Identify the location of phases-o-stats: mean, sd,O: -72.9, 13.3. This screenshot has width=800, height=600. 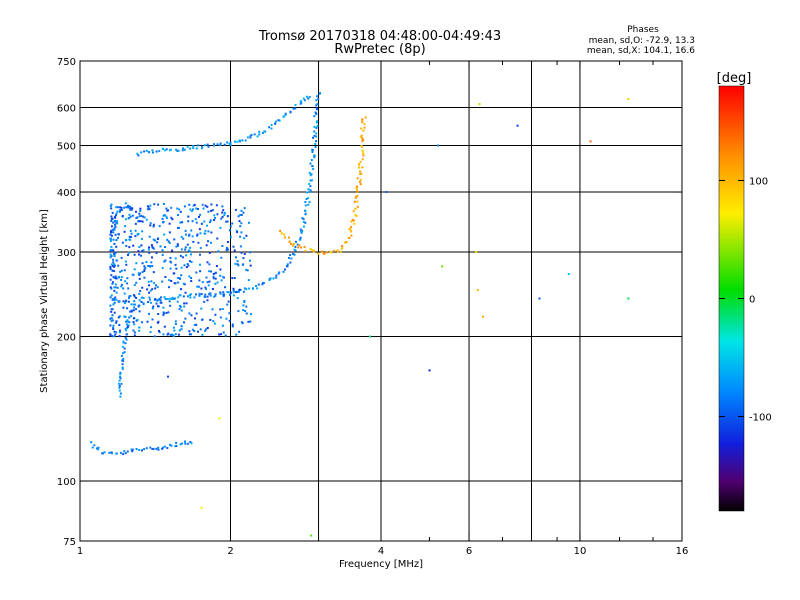
(642, 41).